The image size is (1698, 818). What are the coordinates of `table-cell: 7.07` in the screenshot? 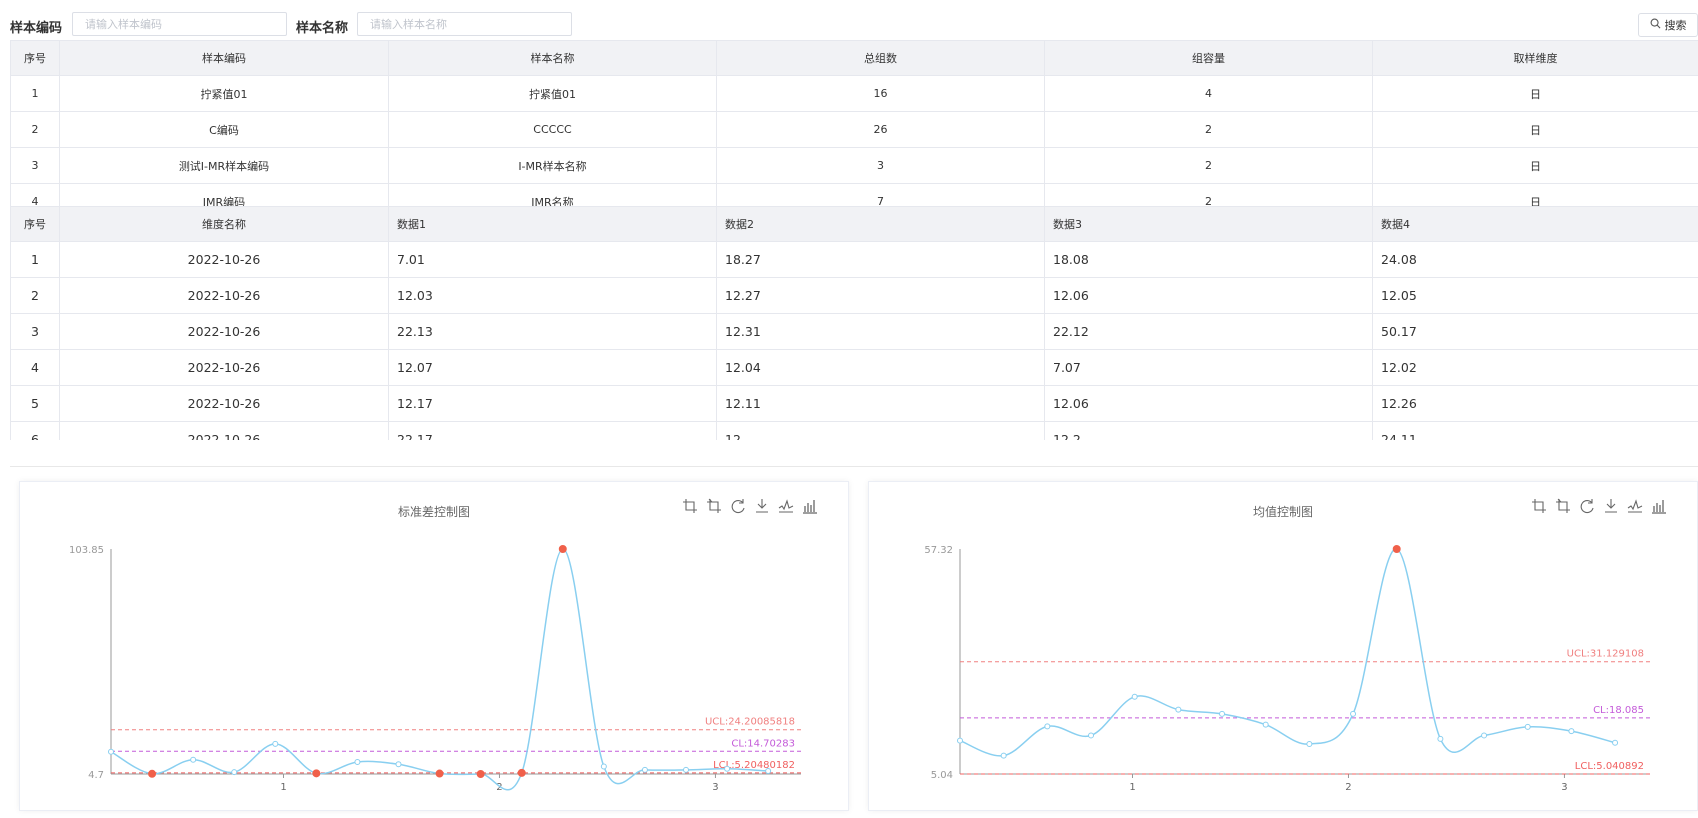 It's located at (1208, 367).